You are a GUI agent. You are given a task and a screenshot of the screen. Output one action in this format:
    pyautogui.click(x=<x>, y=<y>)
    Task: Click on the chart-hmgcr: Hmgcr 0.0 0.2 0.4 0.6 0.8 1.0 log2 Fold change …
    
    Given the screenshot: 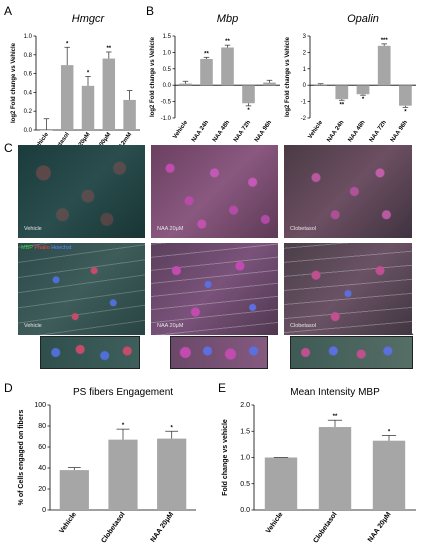 What is the action you would take?
    pyautogui.click(x=75, y=87)
    